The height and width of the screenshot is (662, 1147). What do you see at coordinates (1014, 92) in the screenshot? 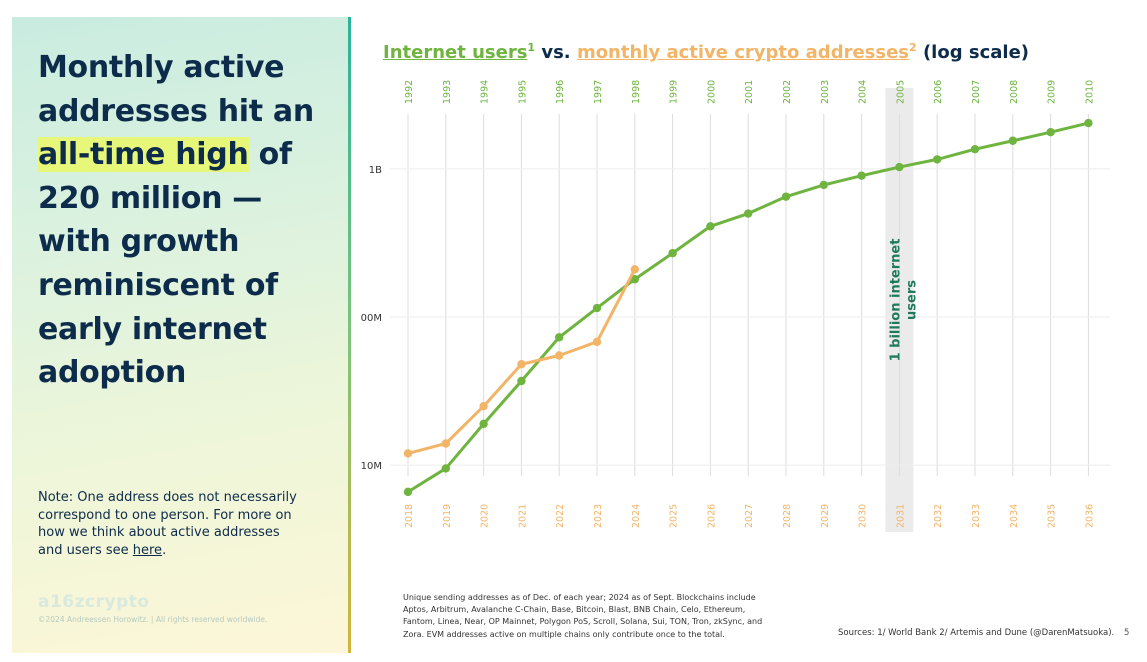
I see `top-year-label: 2008` at bounding box center [1014, 92].